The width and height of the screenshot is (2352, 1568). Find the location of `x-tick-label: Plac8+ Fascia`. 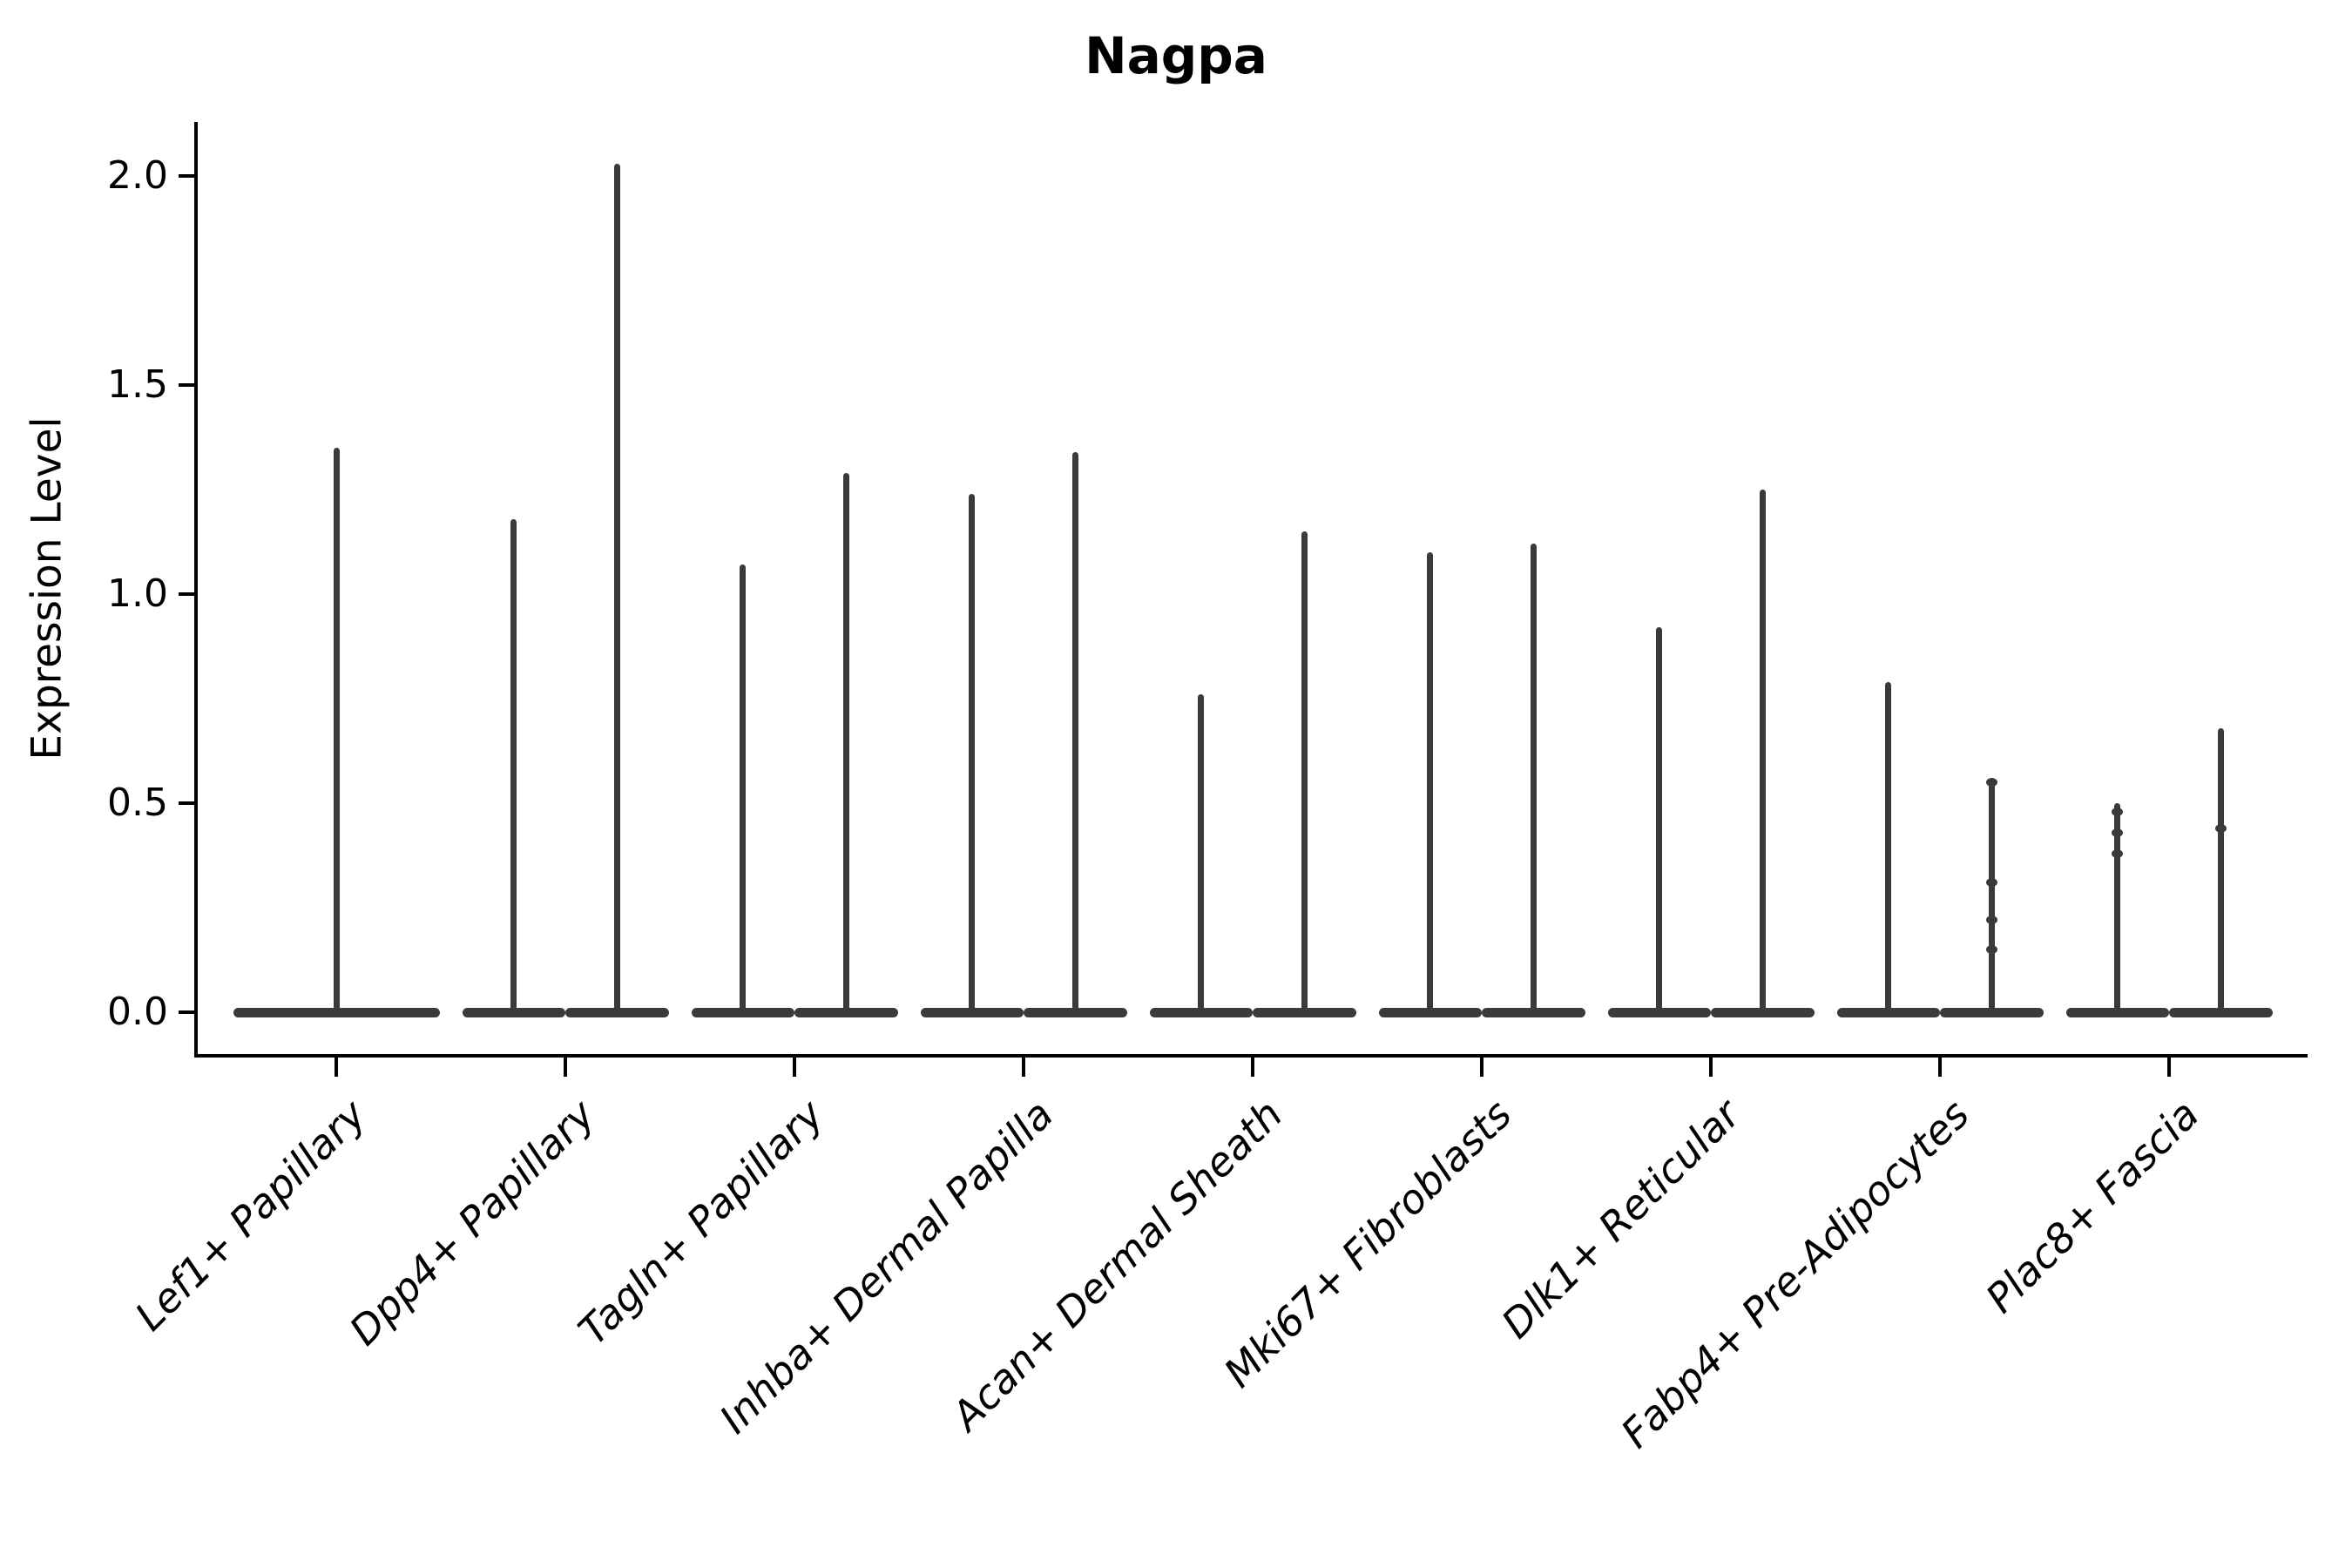

x-tick-label: Plac8+ Fascia is located at coordinates (2092, 1206).